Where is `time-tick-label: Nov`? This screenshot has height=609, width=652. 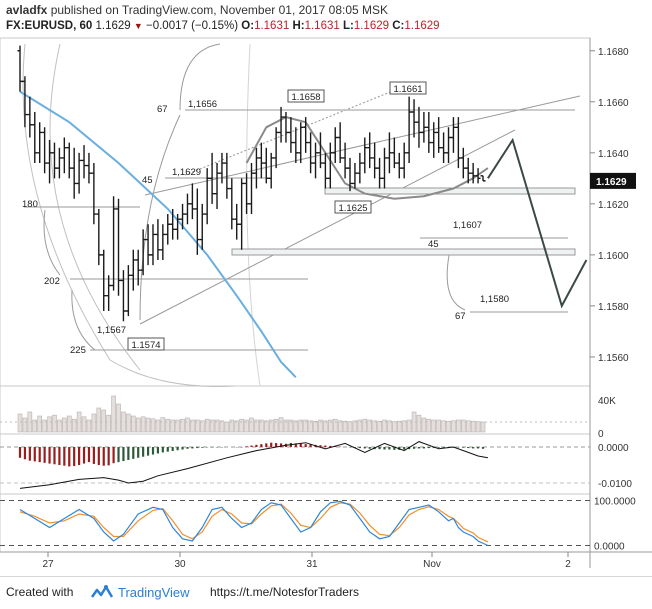 time-tick-label: Nov is located at coordinates (432, 564).